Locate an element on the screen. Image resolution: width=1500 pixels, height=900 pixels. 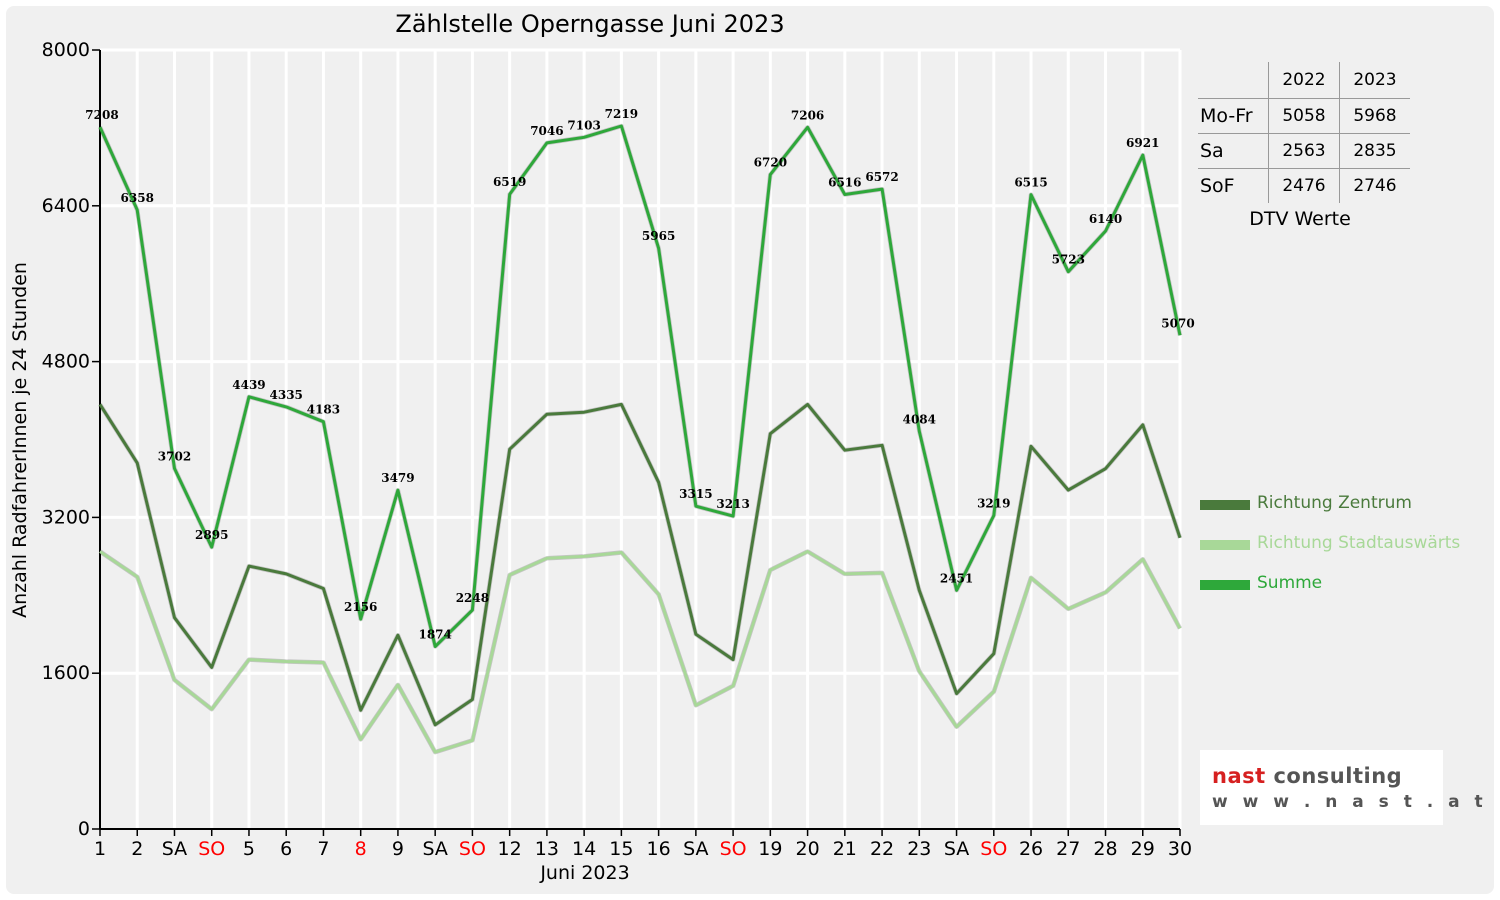
data-label: 6921 is located at coordinates (1142, 143).